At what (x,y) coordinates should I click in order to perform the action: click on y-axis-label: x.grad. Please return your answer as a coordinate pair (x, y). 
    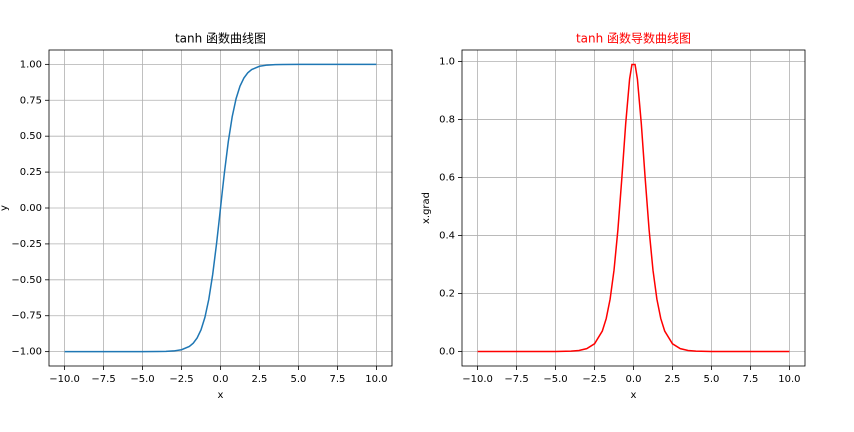
    Looking at the image, I should click on (426, 208).